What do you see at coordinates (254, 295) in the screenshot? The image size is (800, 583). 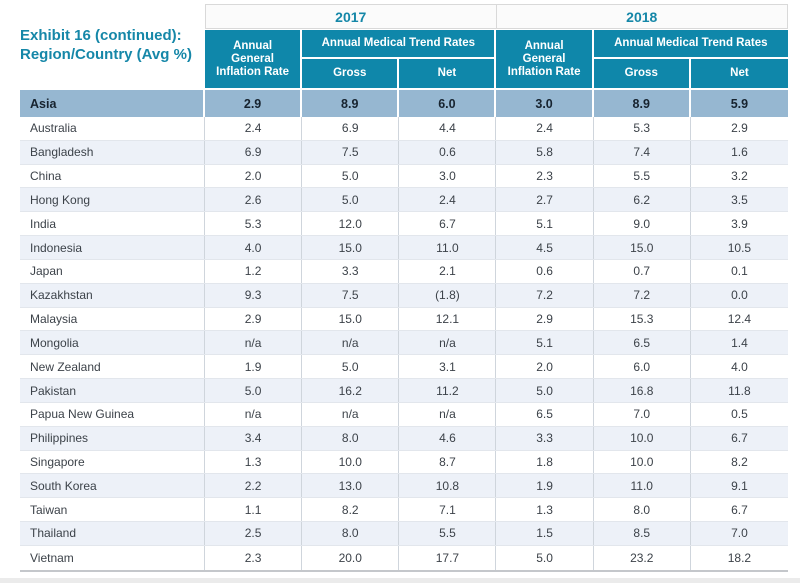 I see `value-cell: 9.3` at bounding box center [254, 295].